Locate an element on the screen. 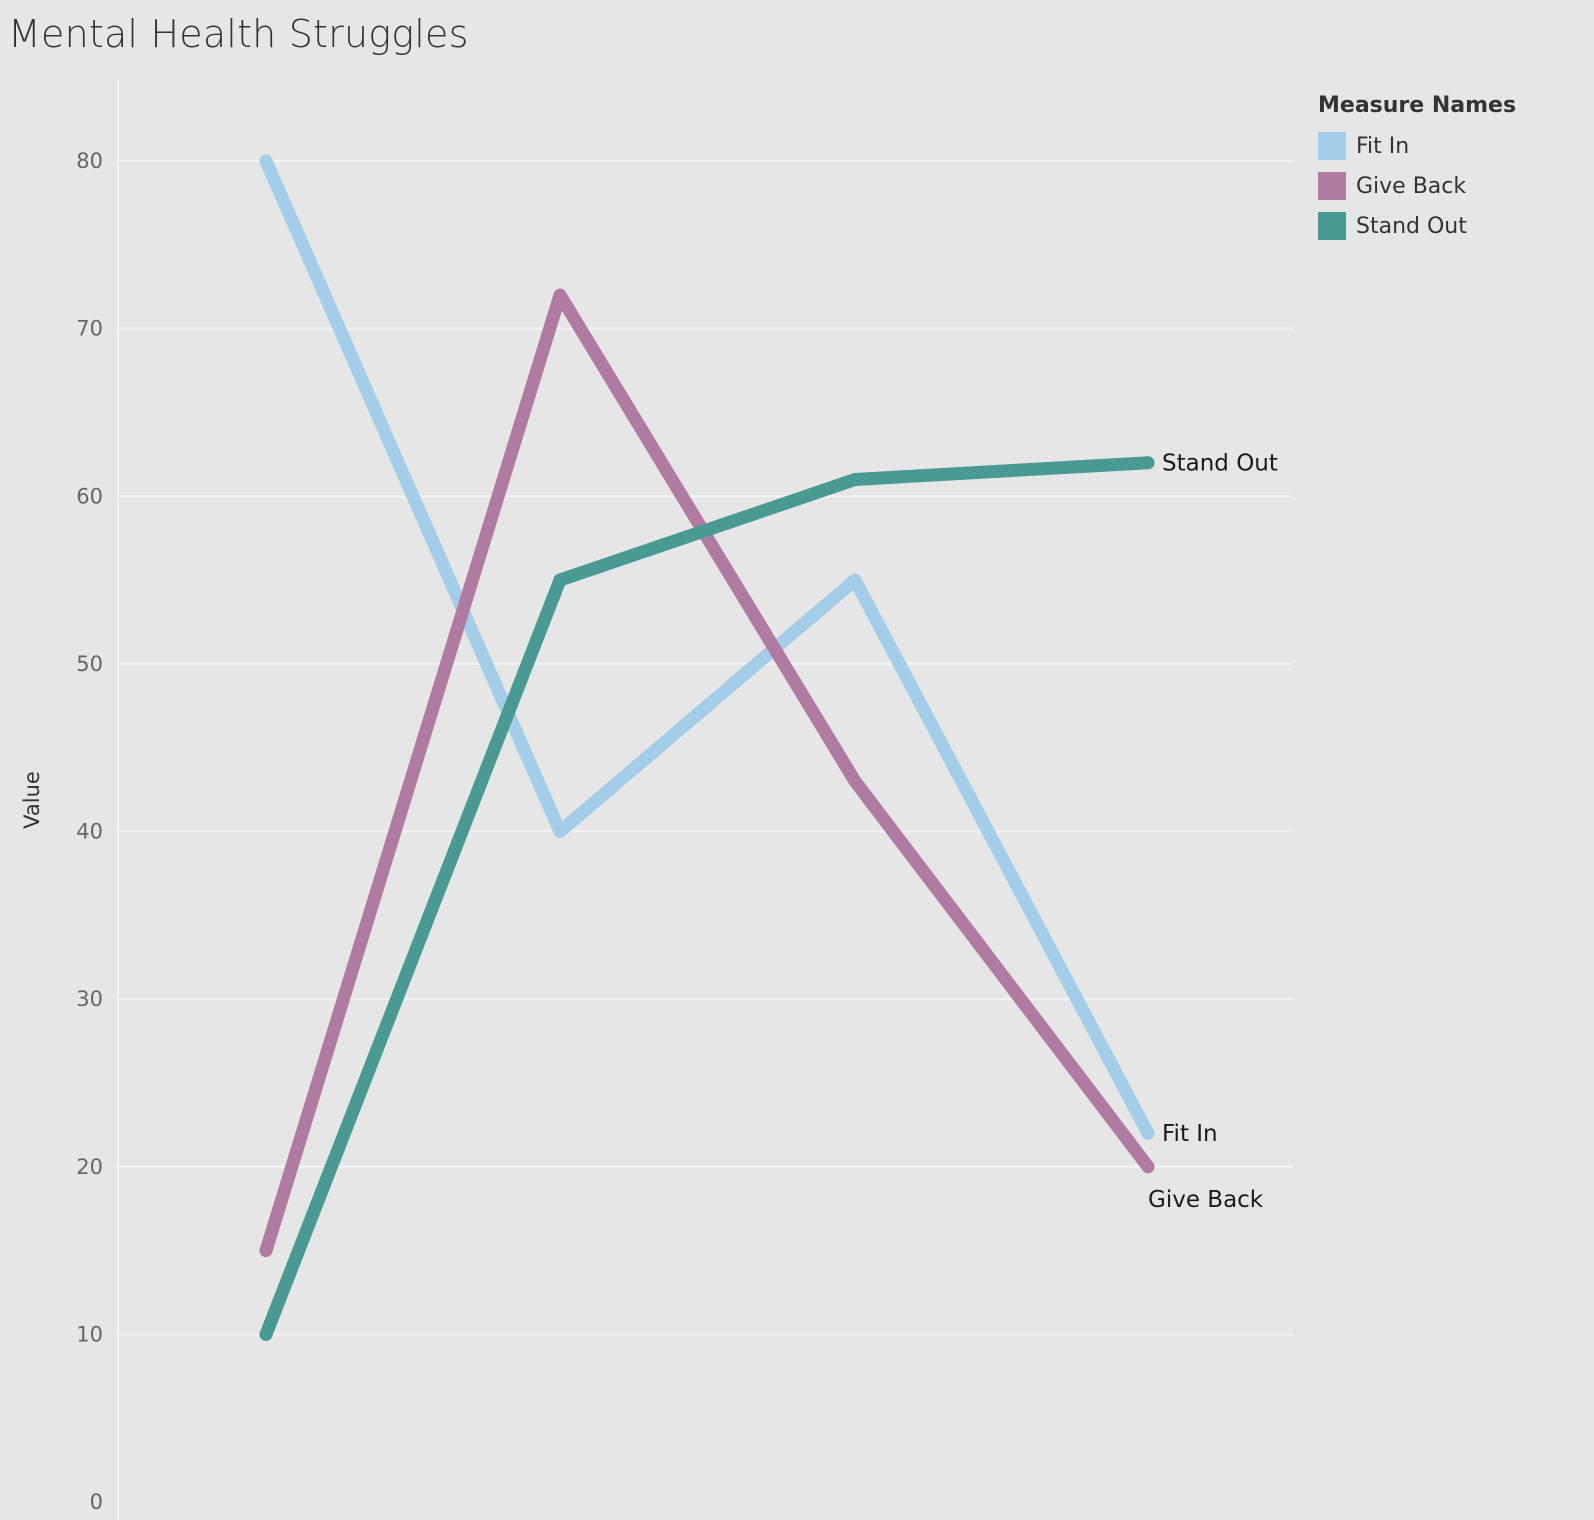 The image size is (1594, 1520). legend-item-give-back: Give Back is located at coordinates (1417, 186).